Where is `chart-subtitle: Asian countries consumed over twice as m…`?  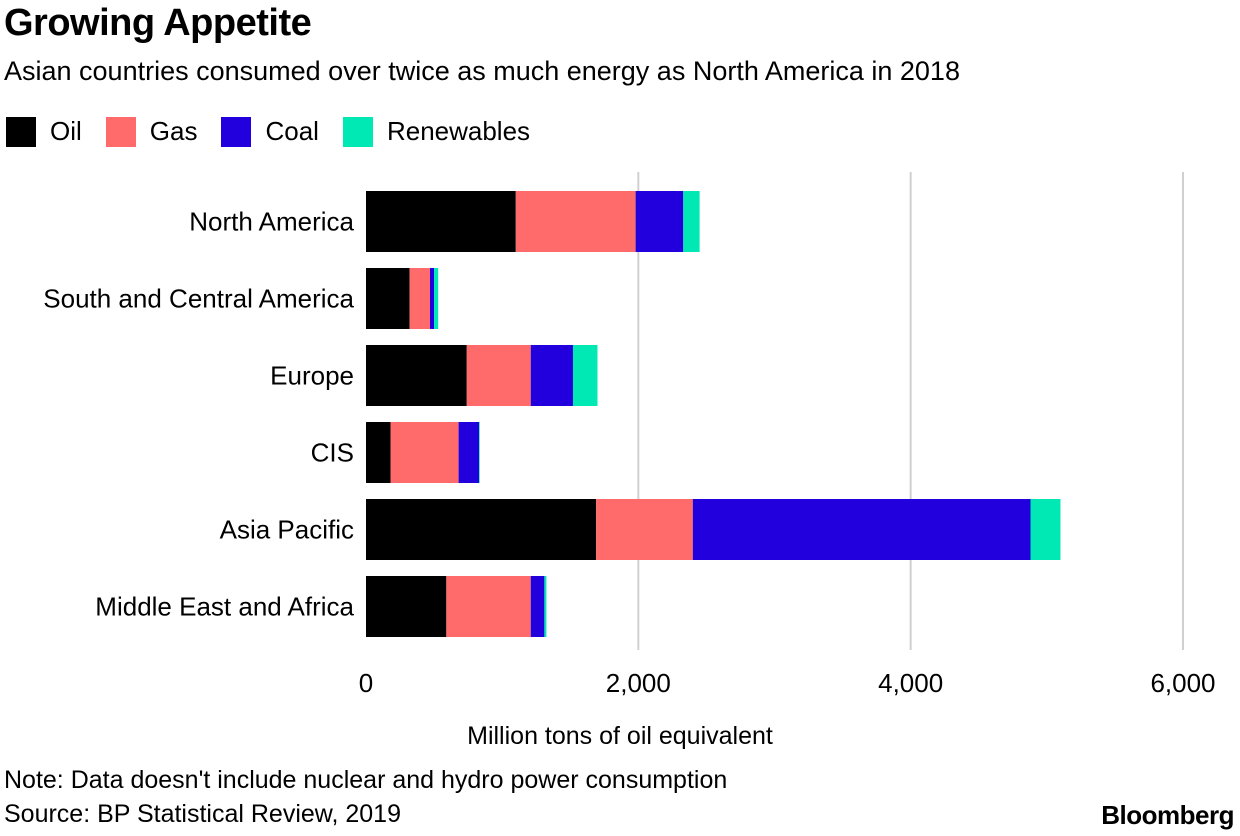 chart-subtitle: Asian countries consumed over twice as m… is located at coordinates (482, 71).